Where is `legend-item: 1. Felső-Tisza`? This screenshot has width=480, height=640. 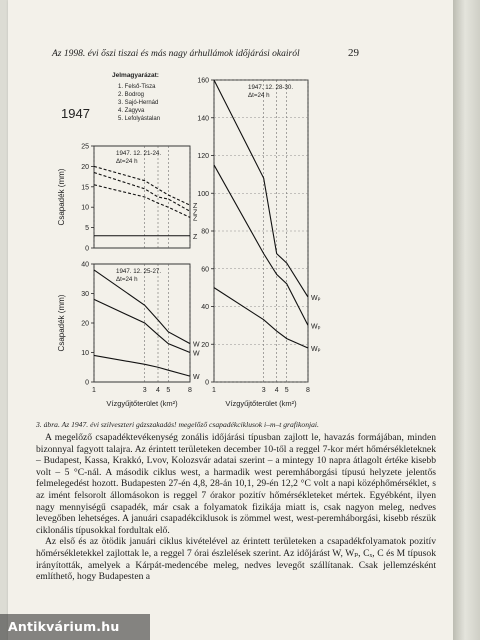 legend-item: 1. Felső-Tisza is located at coordinates (137, 87).